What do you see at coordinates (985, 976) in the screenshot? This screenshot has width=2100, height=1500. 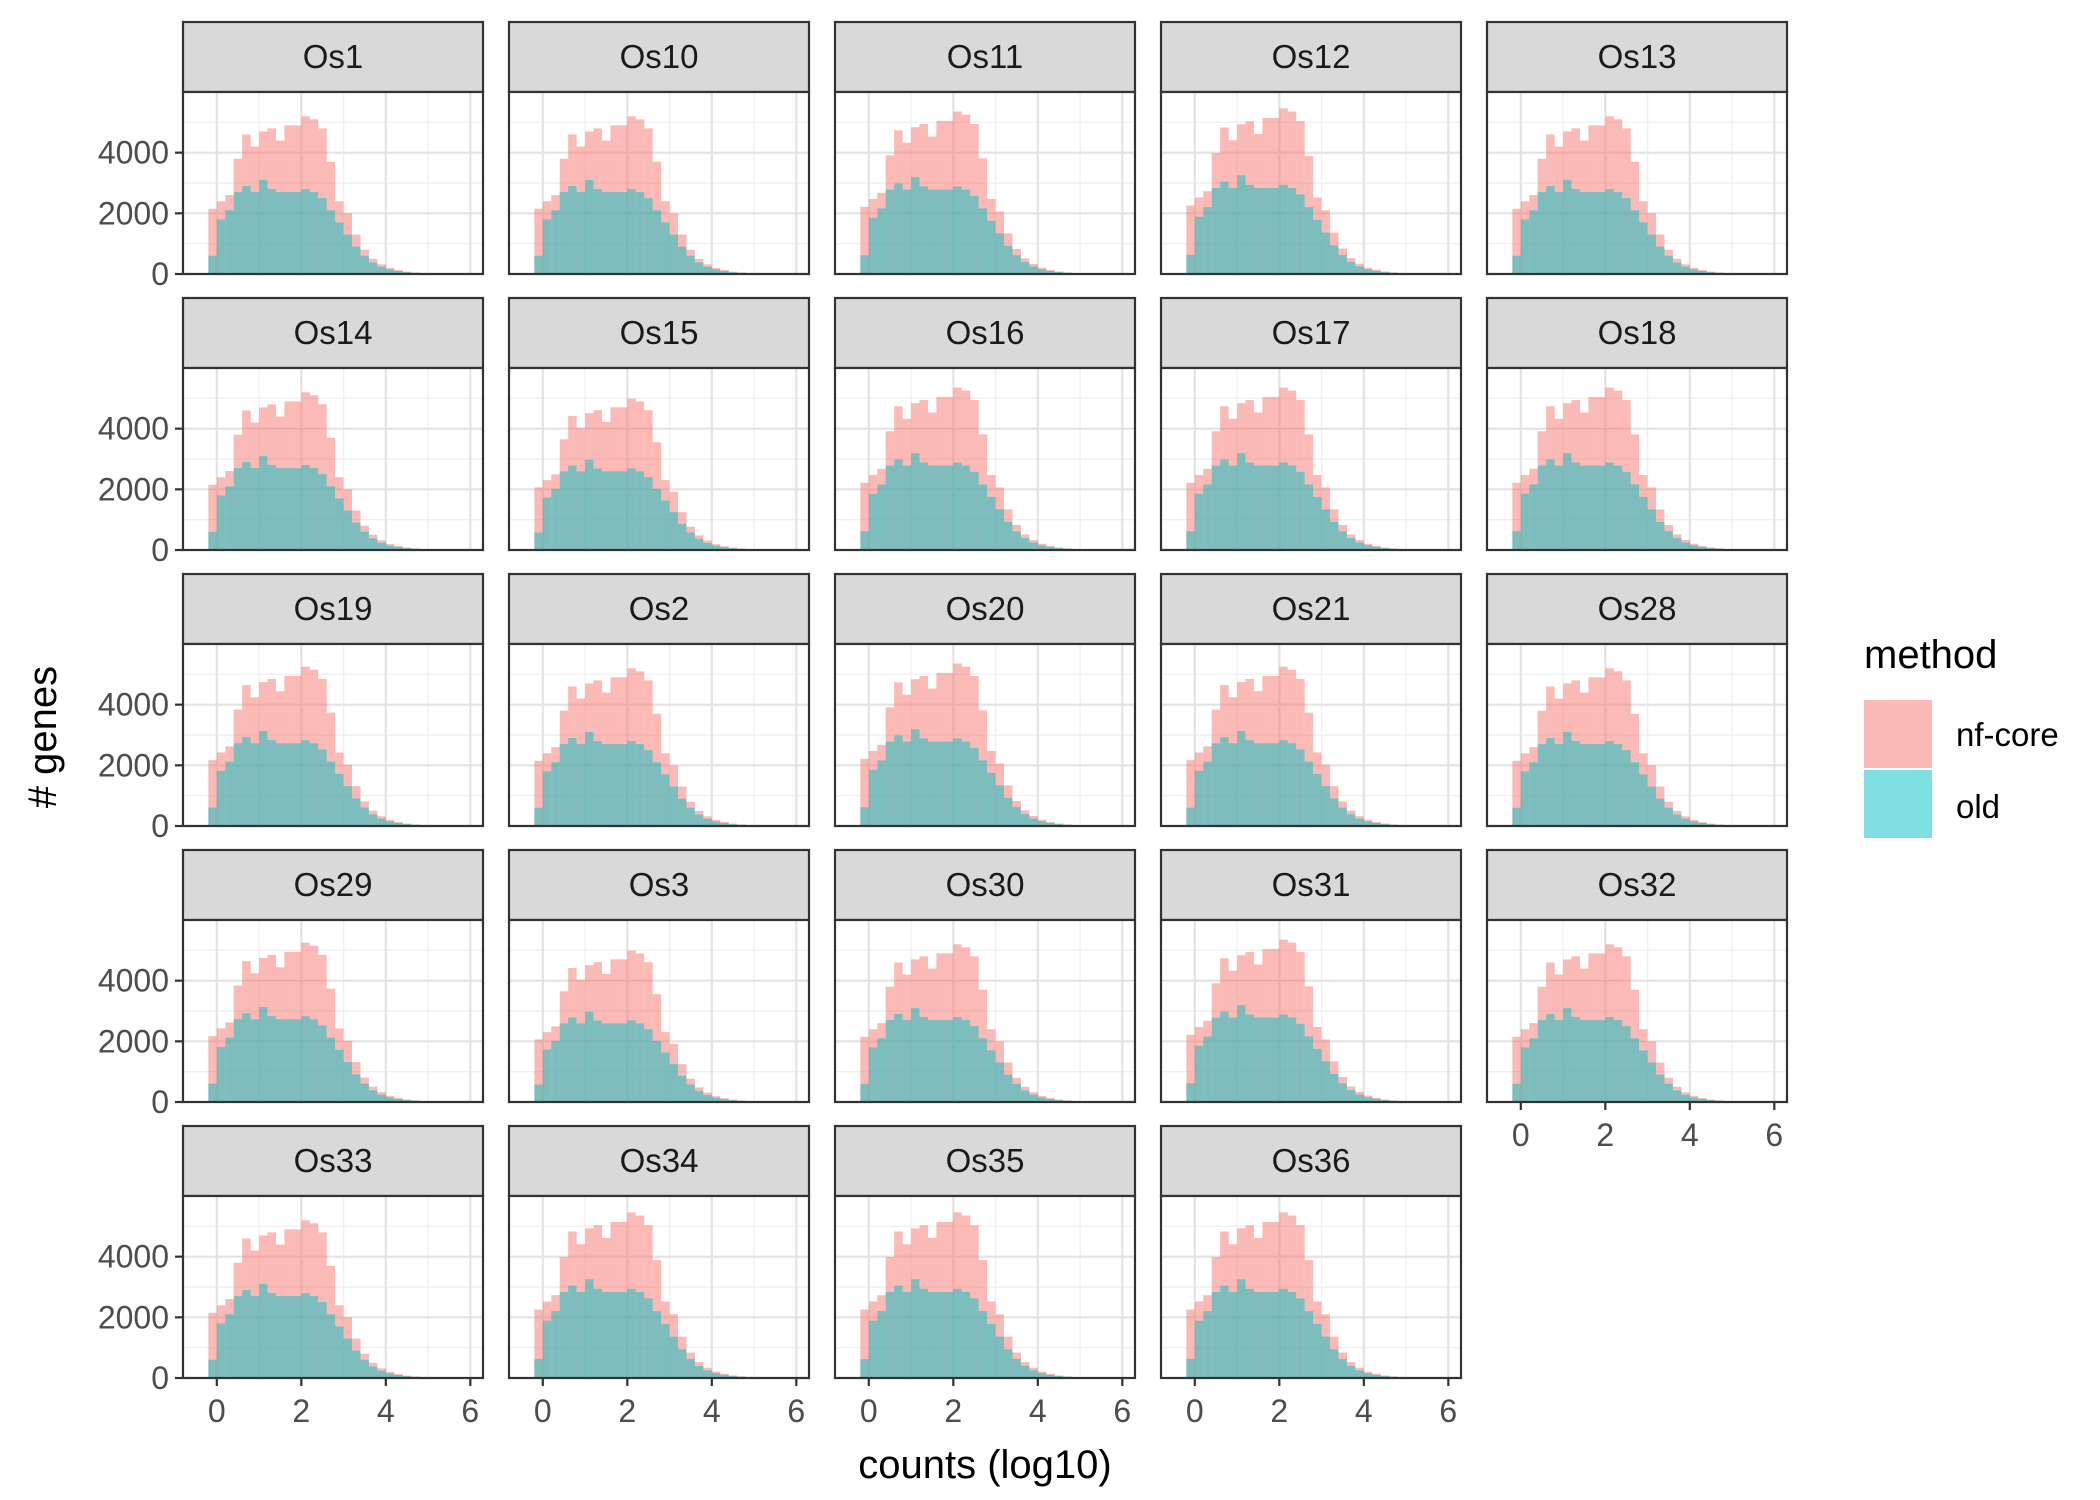 I see `facet-panel-Os30: Os30` at bounding box center [985, 976].